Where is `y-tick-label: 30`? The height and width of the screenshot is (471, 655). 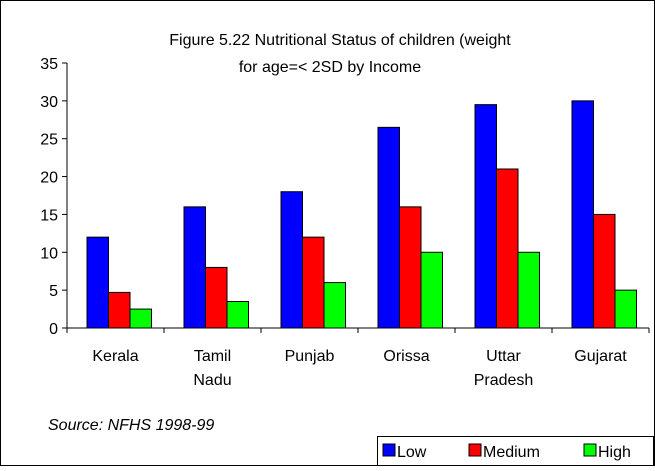 y-tick-label: 30 is located at coordinates (49, 102).